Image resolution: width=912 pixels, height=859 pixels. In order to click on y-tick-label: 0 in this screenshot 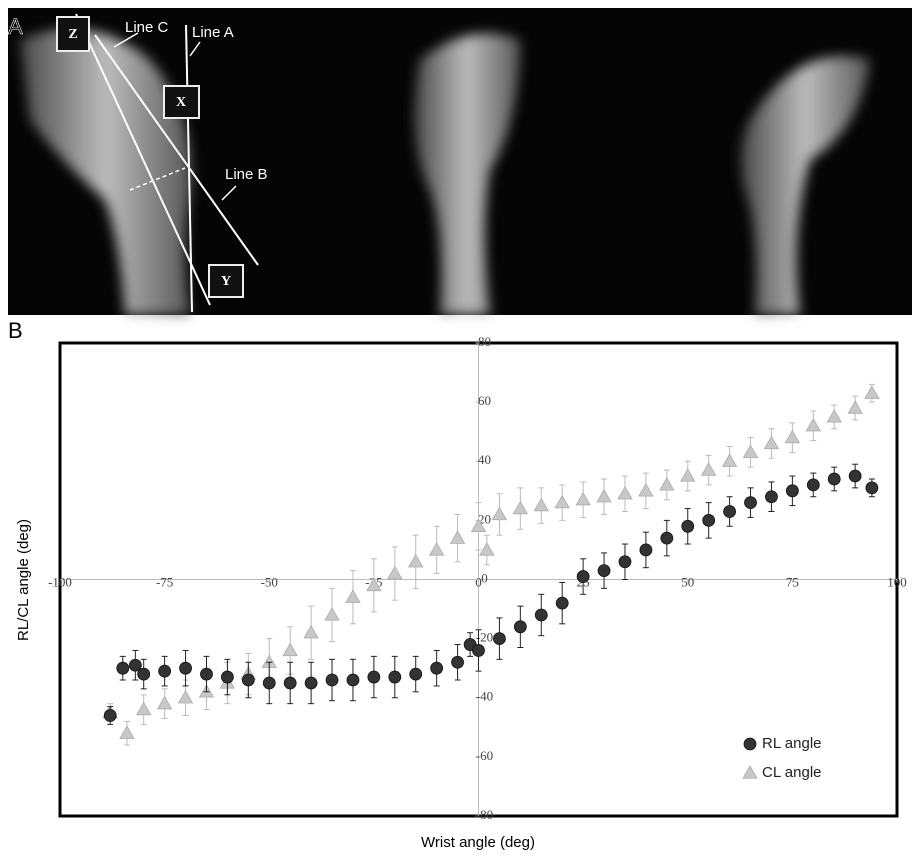, I will do `click(484, 577)`.